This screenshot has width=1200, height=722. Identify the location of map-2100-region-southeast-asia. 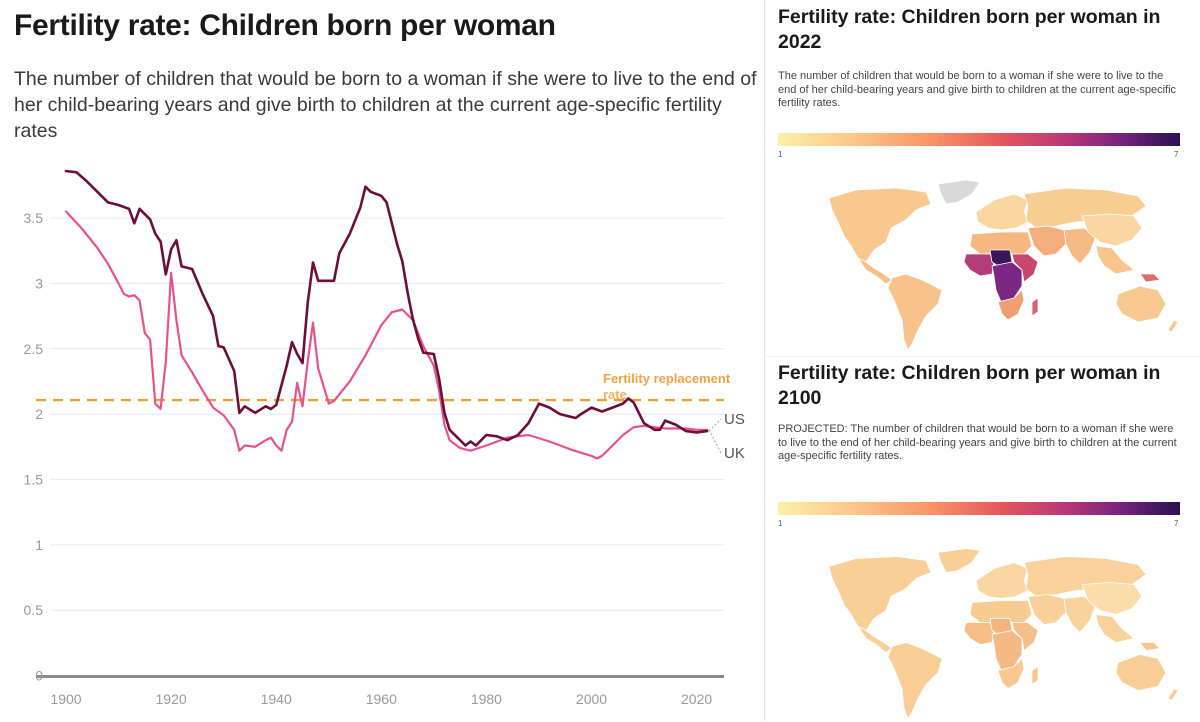
(1115, 628).